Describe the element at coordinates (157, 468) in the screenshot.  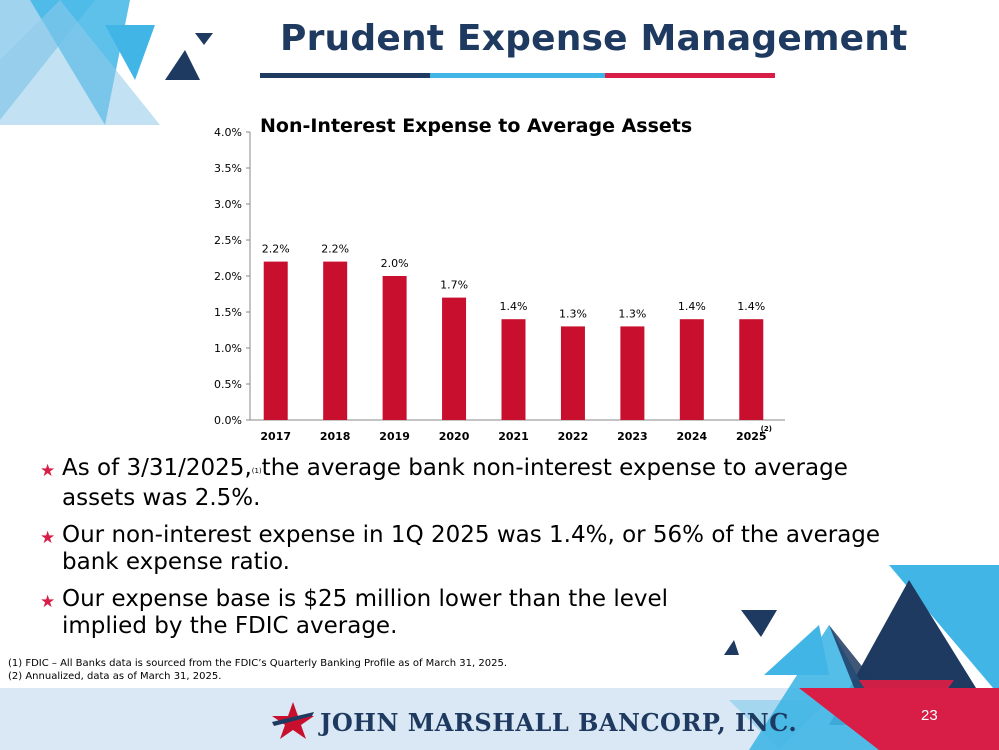
I see `bullet-text: As of 3/31/2025,` at that location.